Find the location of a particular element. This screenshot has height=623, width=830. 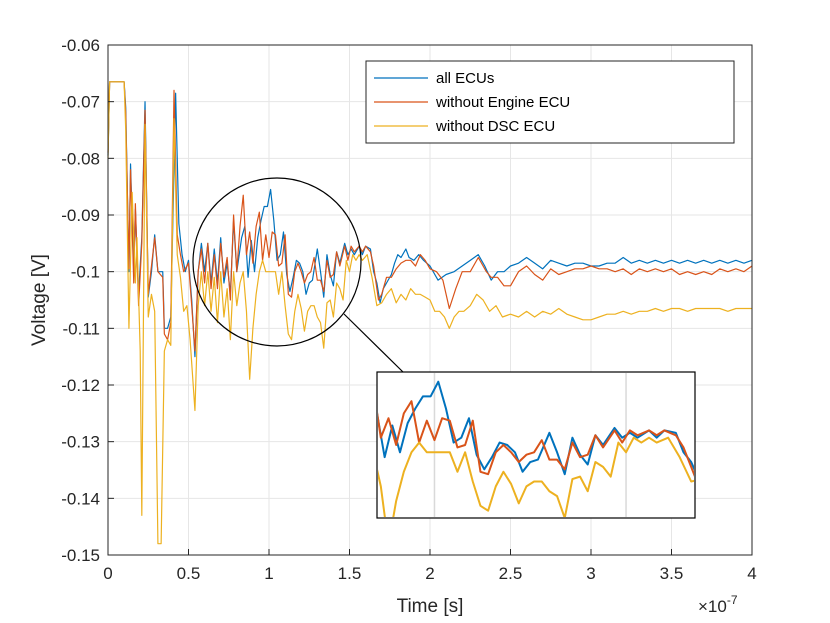

x-axis-exponent: ×10⁻⁷ is located at coordinates (718, 604).